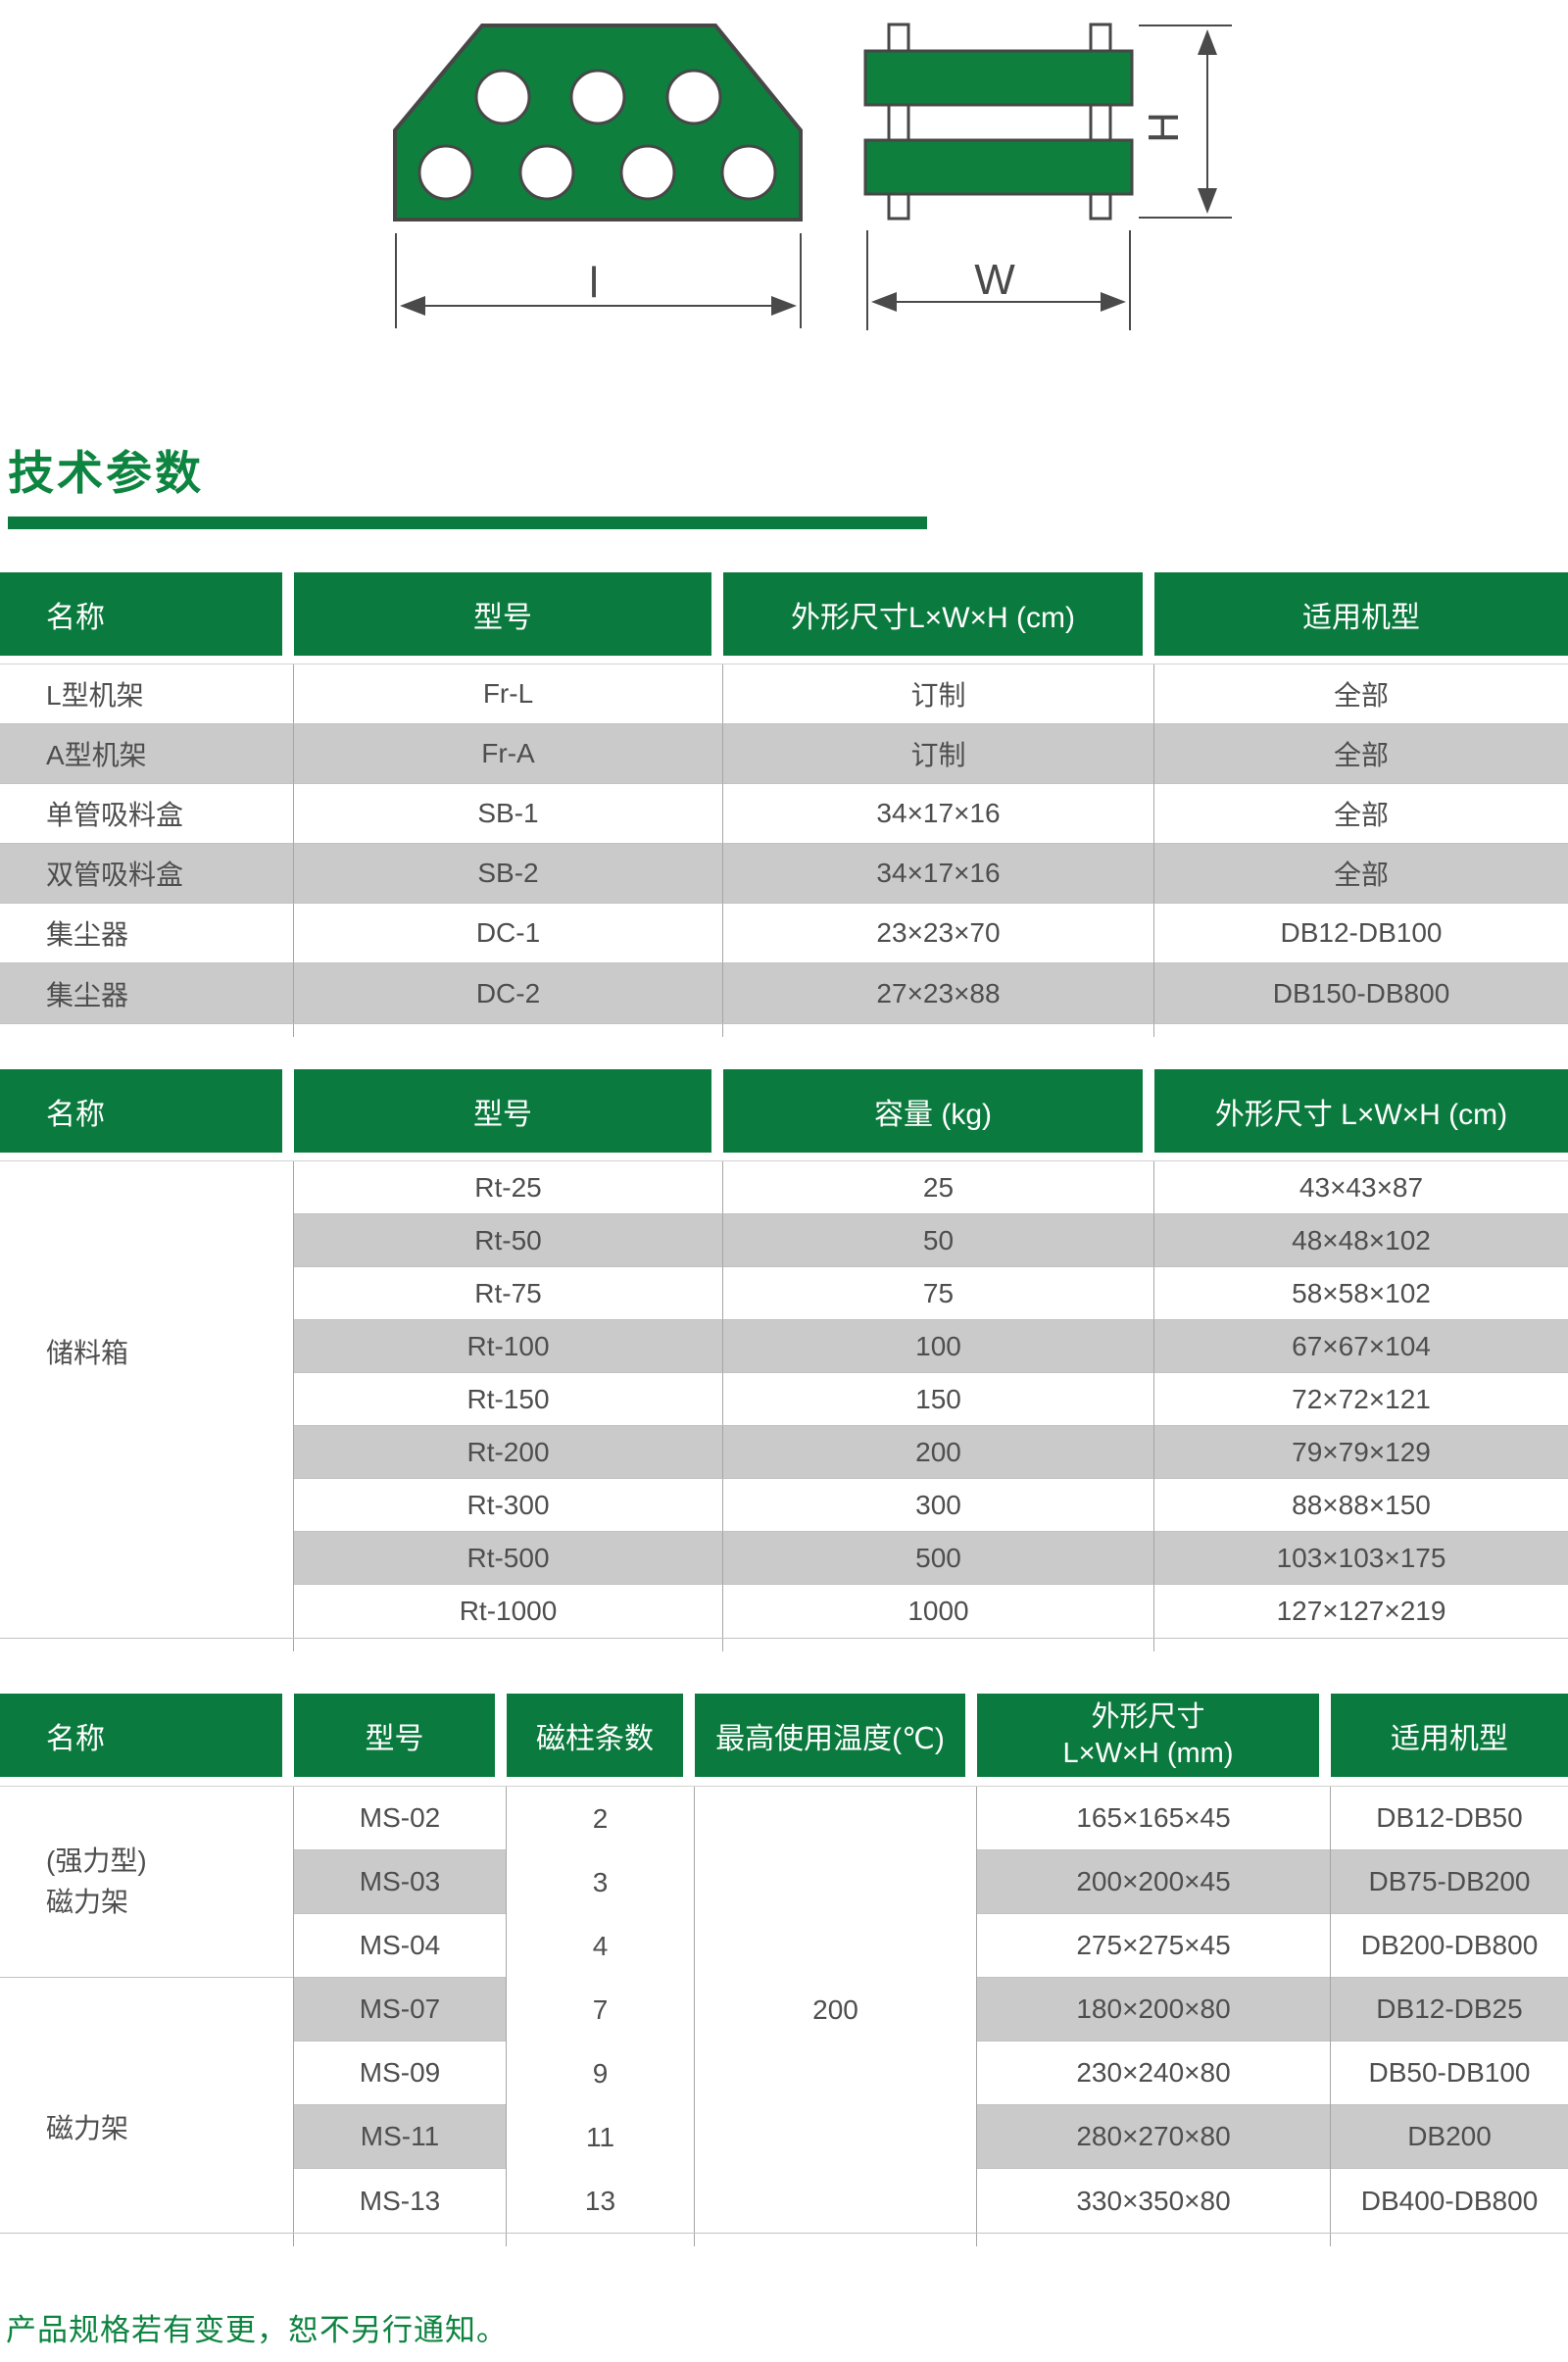 This screenshot has width=1568, height=2362. I want to click on cell: 25, so click(938, 1187).